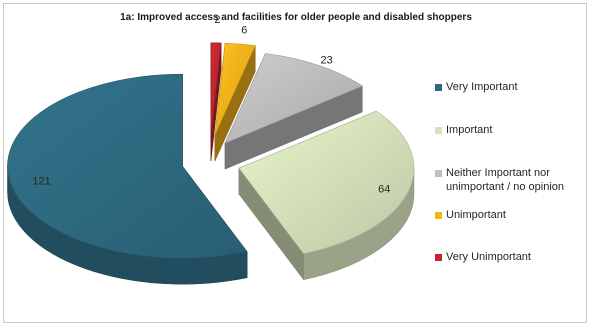 The image size is (592, 328). Describe the element at coordinates (469, 130) in the screenshot. I see `legend-label: Important` at that location.